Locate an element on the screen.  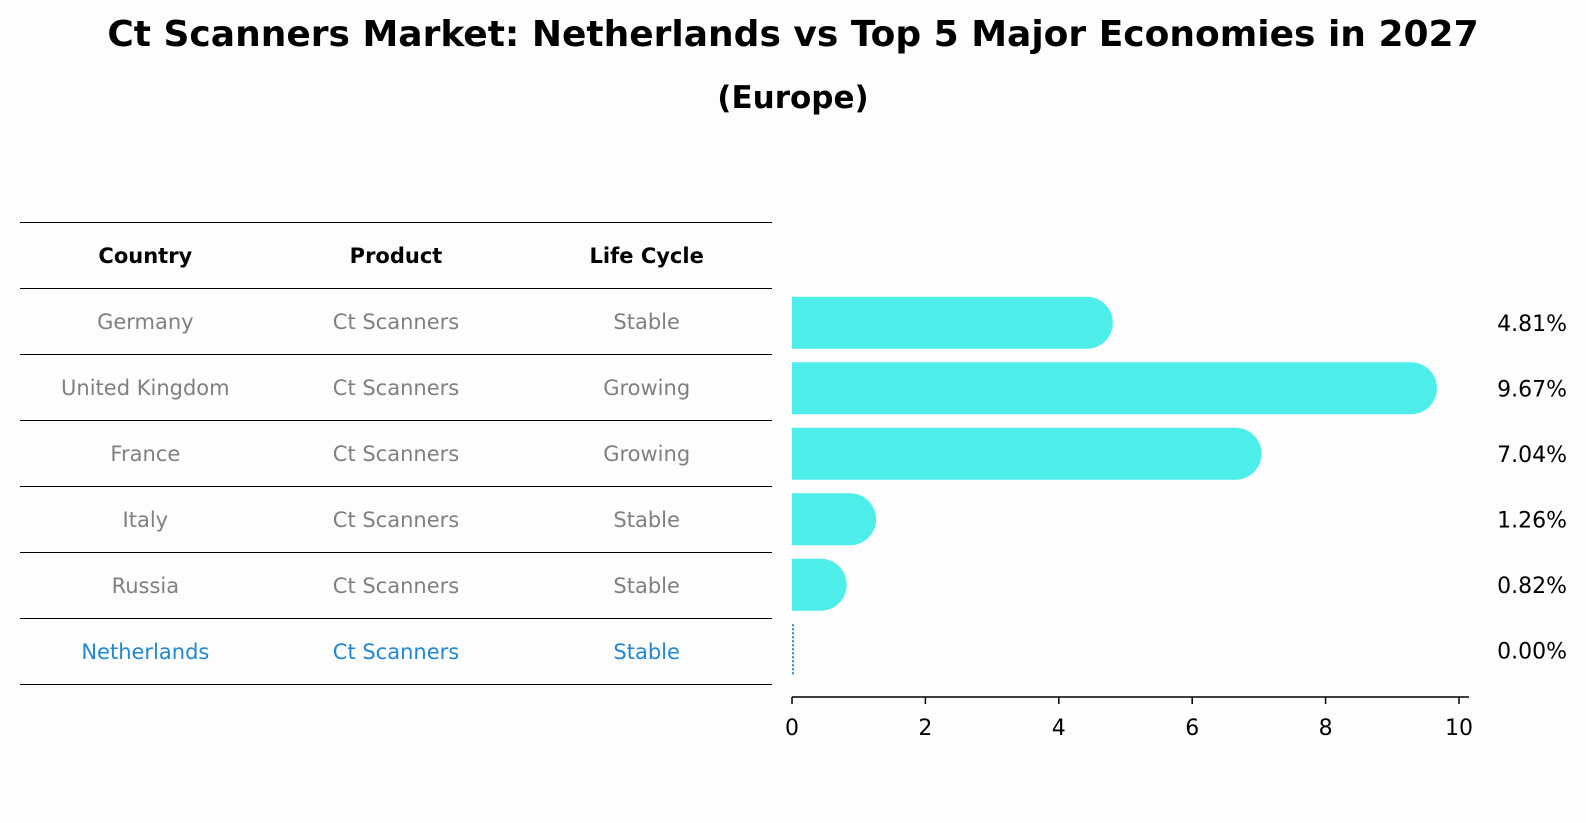
cell-country: Italy is located at coordinates (145, 519).